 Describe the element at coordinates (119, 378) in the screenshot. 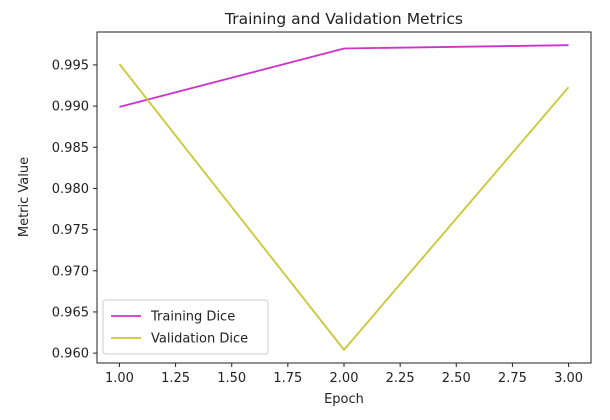

I see `x-tick-label: 1.00` at that location.